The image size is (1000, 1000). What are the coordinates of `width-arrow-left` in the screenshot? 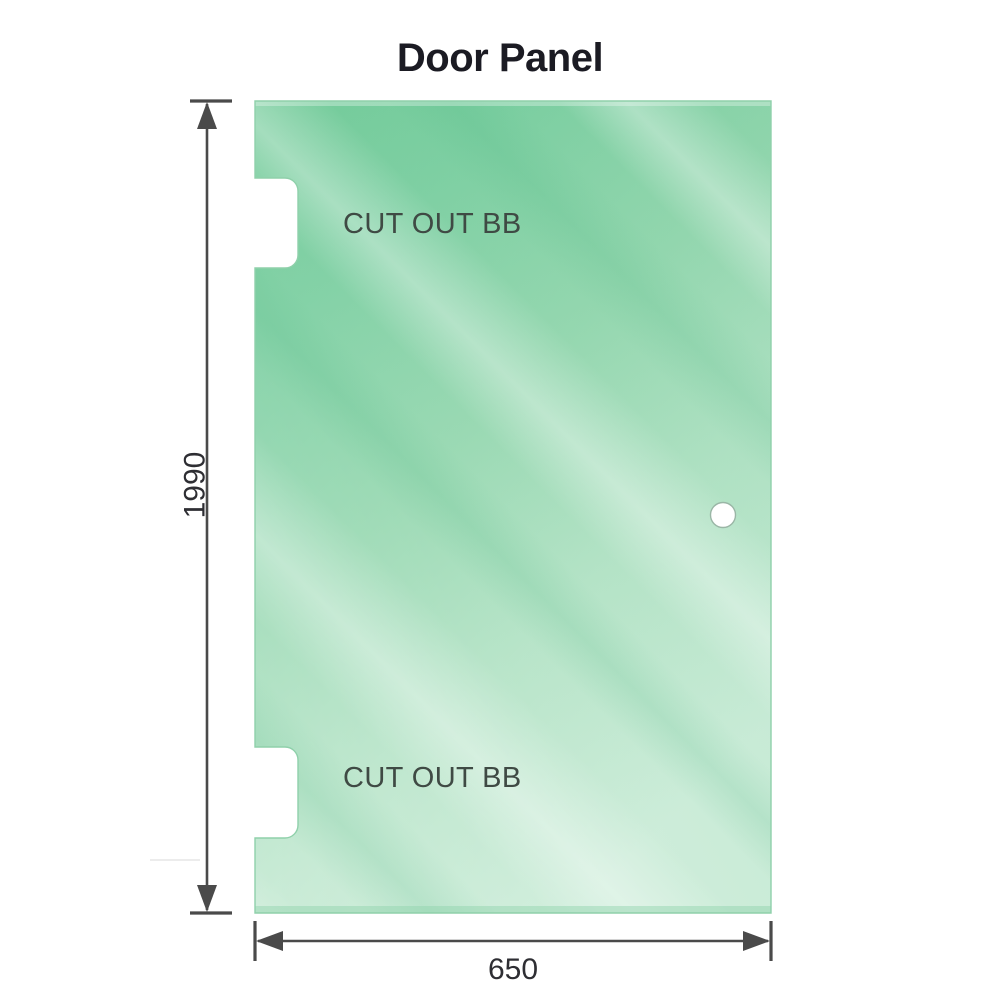 It's located at (269, 941).